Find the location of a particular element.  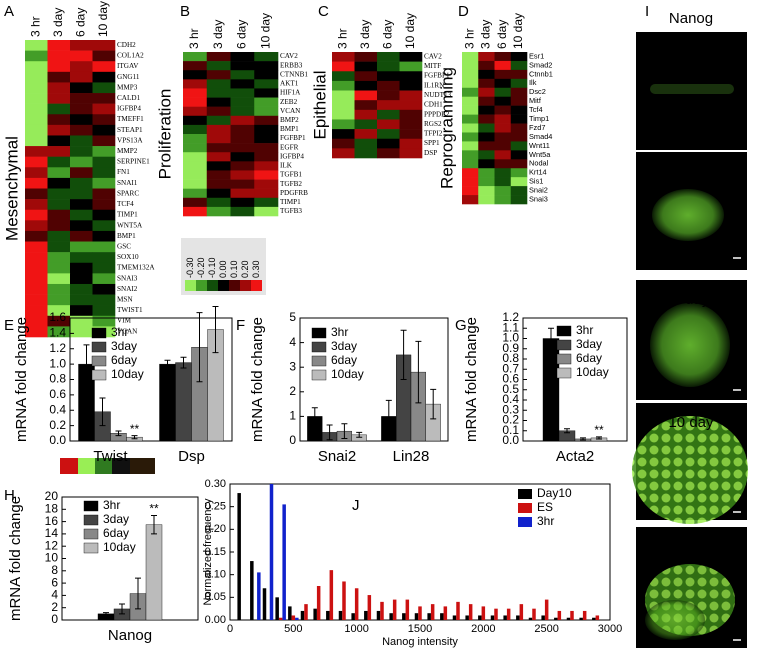

colorbar-tick-label: 0.20 is located at coordinates (245, 269).